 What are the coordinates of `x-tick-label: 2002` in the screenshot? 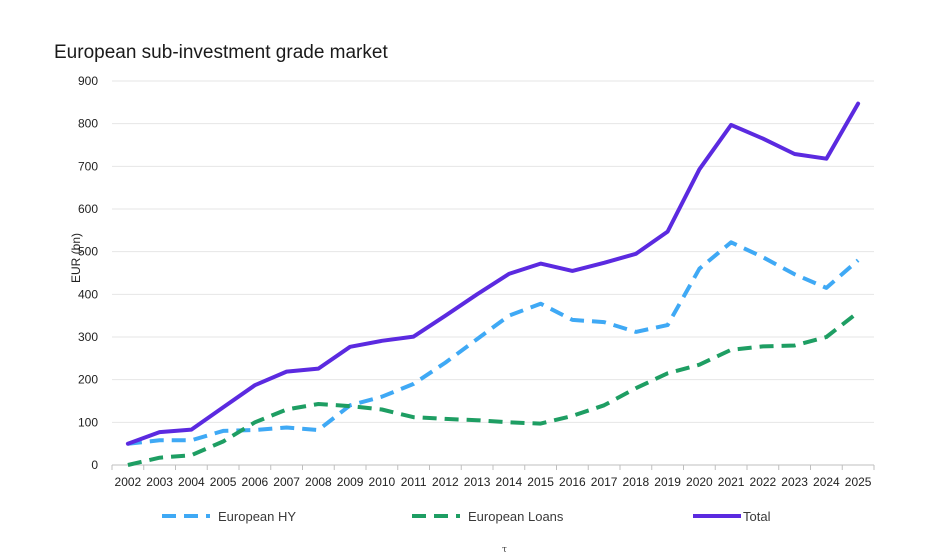 It's located at (128, 482).